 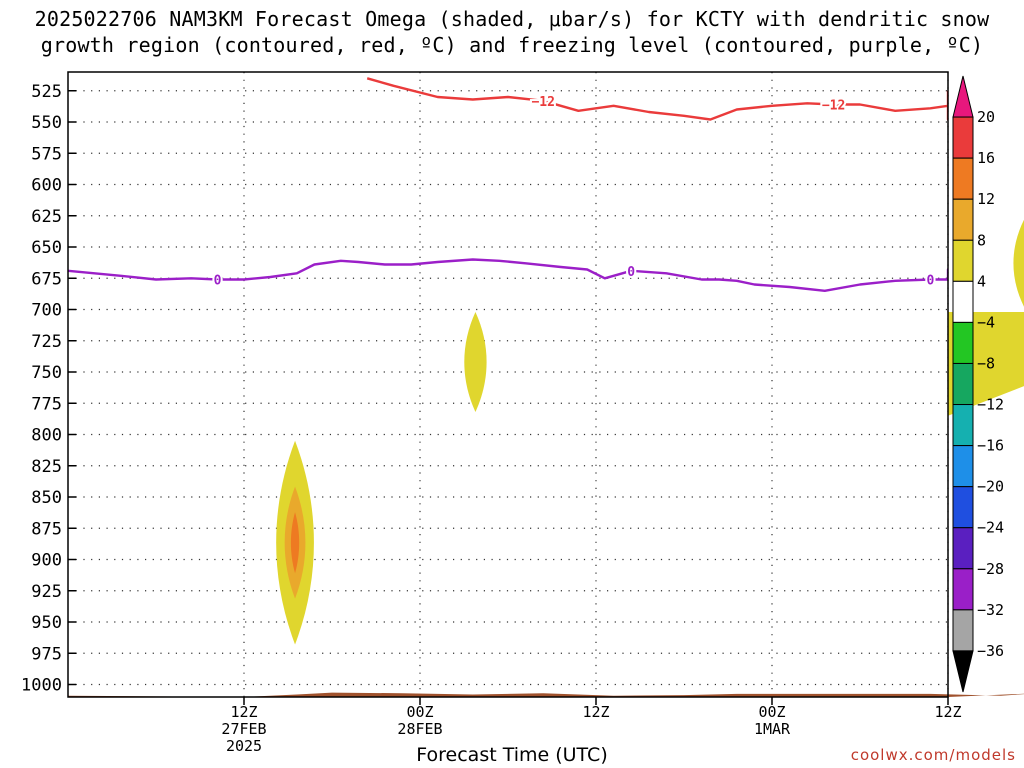 I want to click on colorbar-label: −4, so click(x=986, y=322).